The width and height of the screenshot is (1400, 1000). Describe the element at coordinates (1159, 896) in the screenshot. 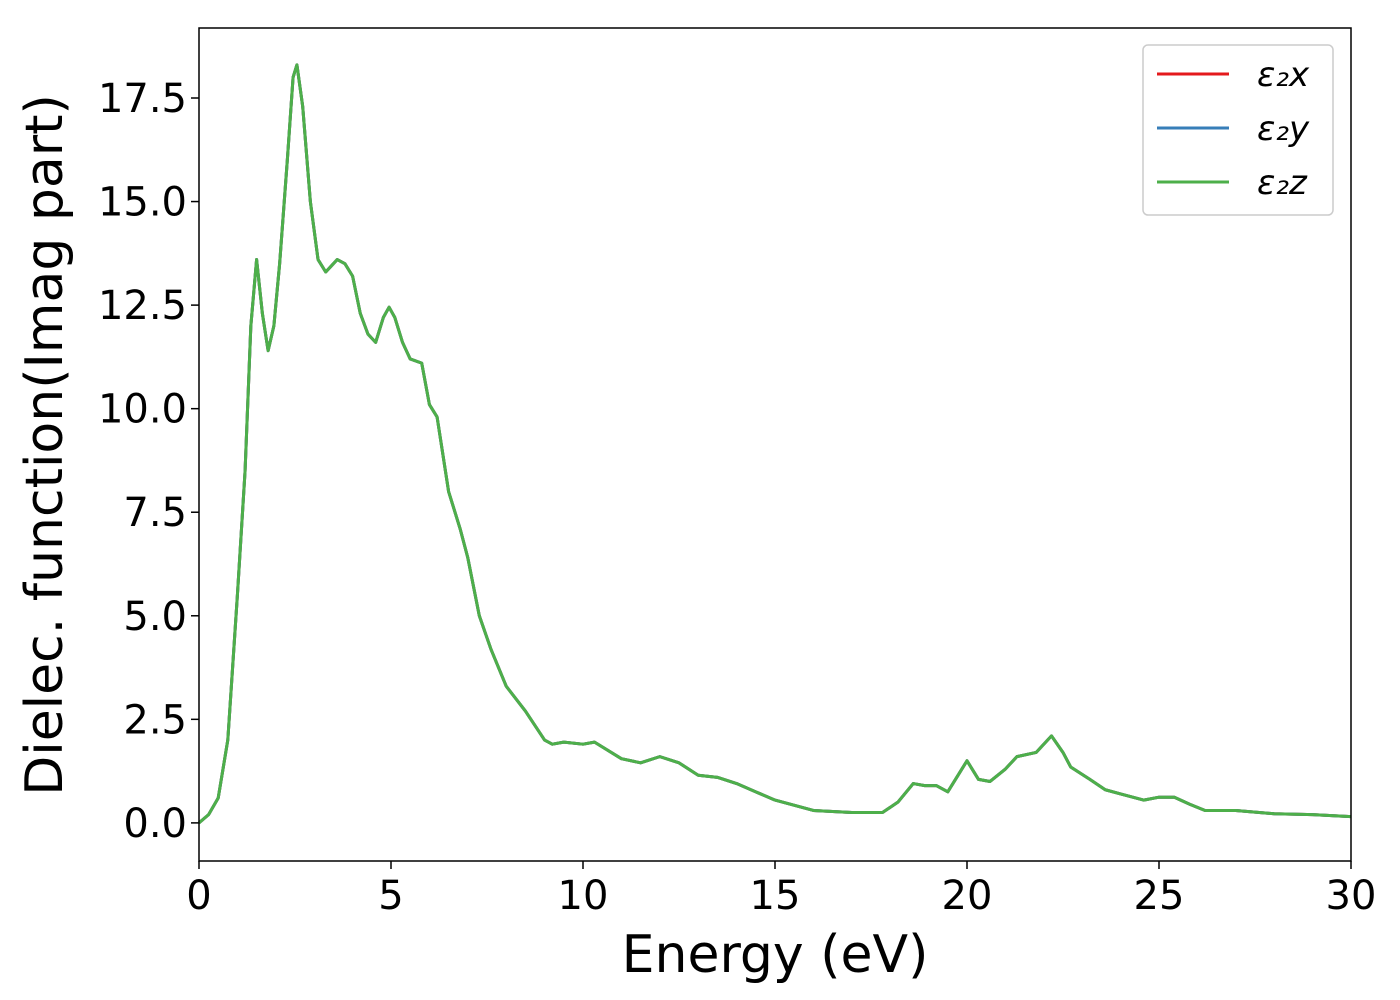

I see `x-tick-label: 25` at that location.